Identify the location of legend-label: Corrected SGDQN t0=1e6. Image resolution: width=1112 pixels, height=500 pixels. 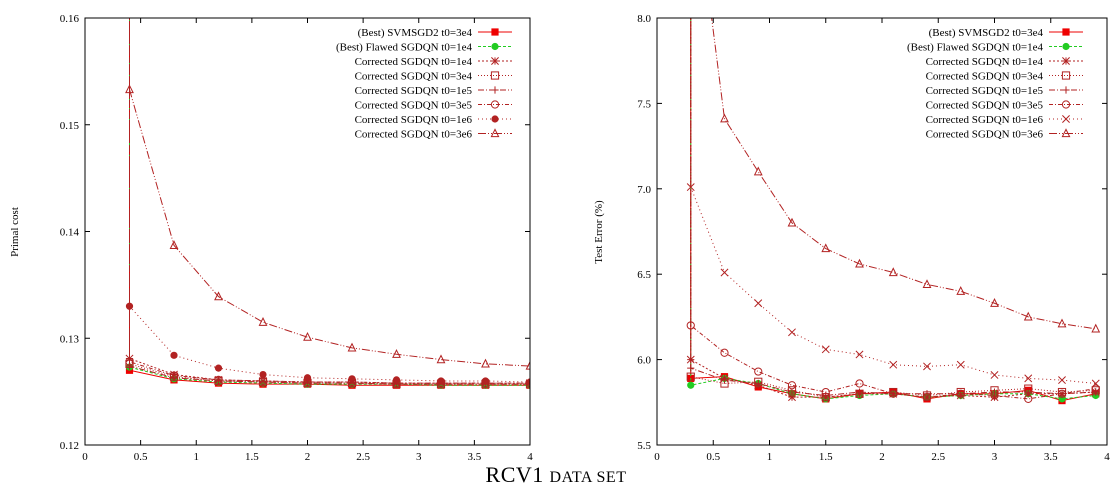
(414, 120).